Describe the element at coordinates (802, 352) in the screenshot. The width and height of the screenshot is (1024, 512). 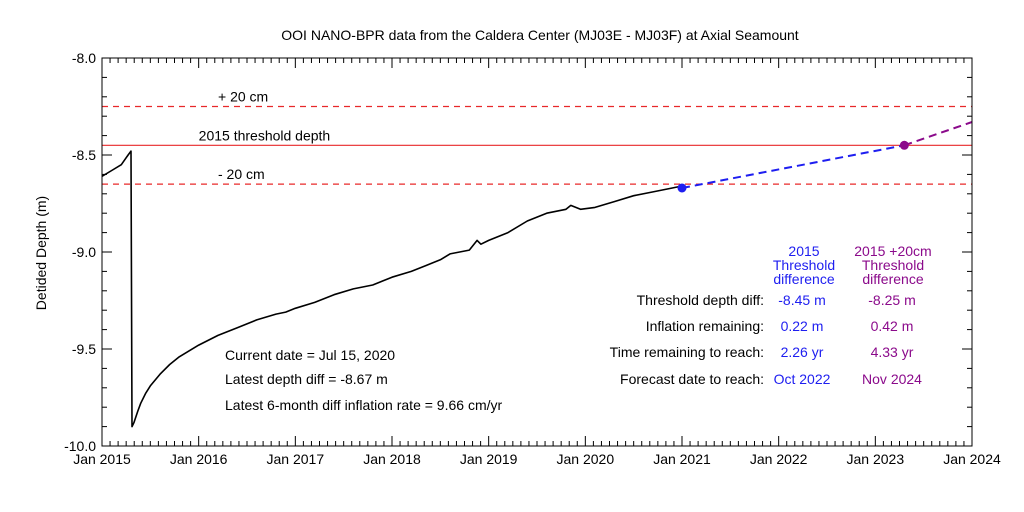
I see `table-row-value-2015: 2.26 yr` at that location.